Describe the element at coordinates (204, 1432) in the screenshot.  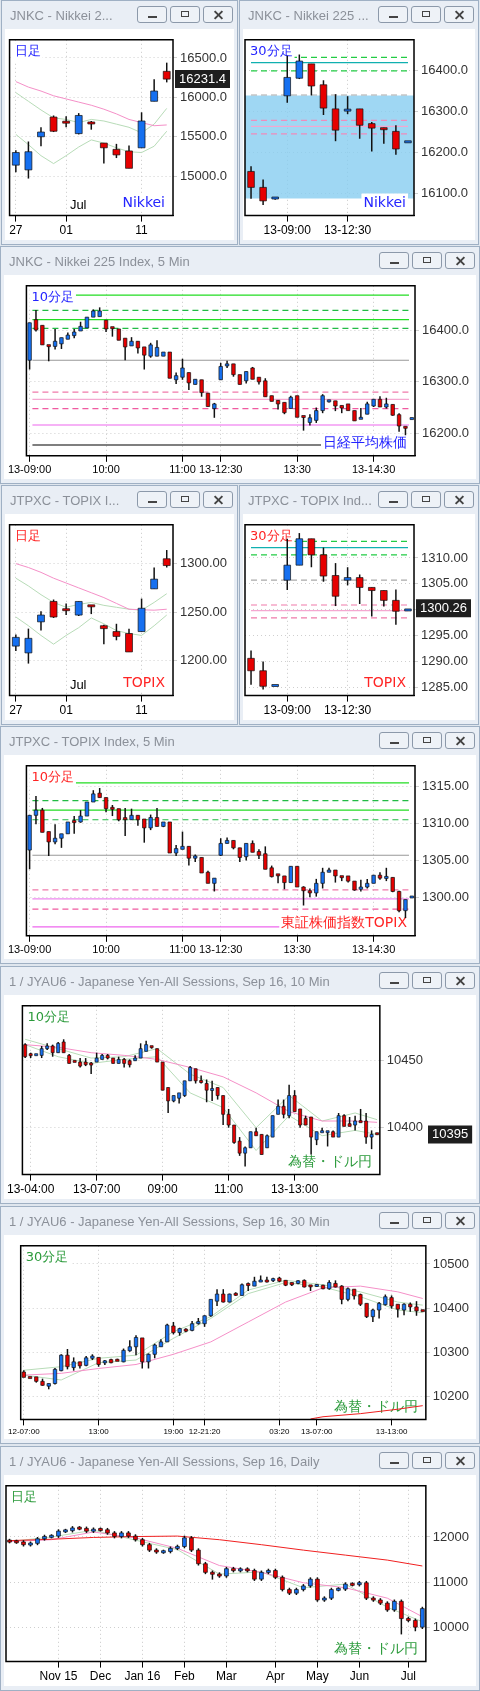
I see `x-tick-label: 12-21:20` at that location.